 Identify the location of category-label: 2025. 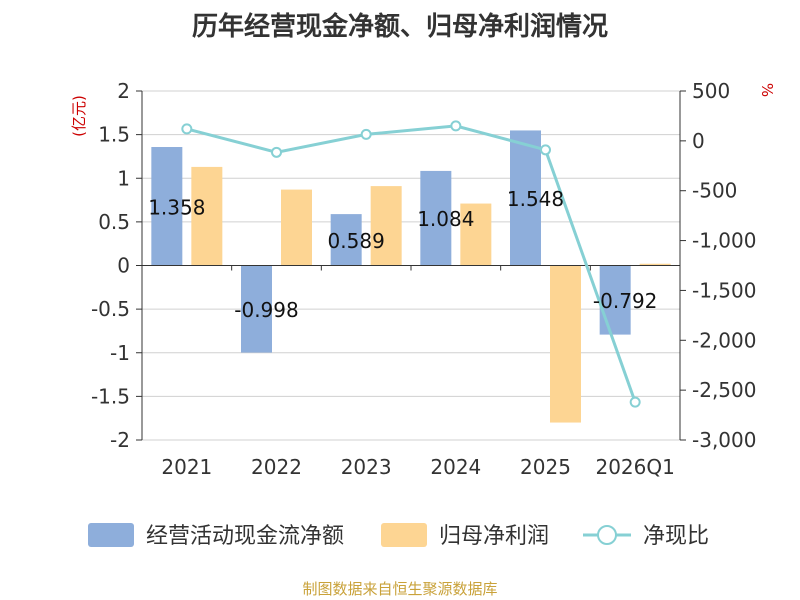
(545, 467).